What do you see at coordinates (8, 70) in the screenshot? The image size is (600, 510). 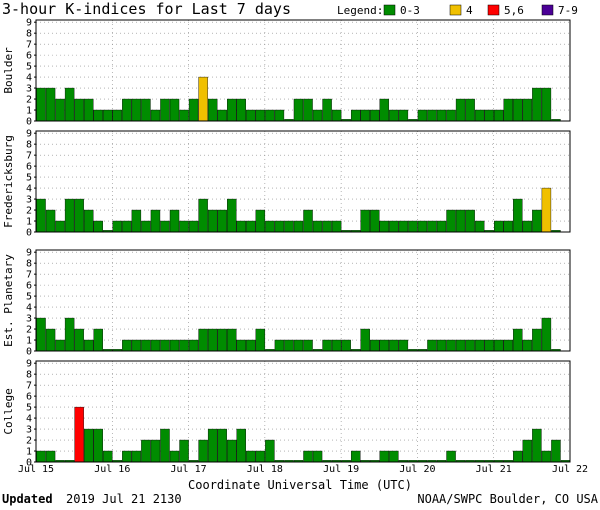 I see `panel-station-label: Boulder` at bounding box center [8, 70].